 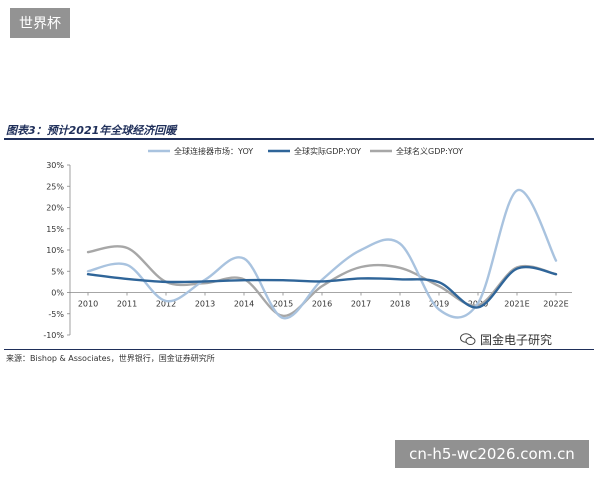 I want to click on y-tick-label: 10%, so click(x=55, y=250).